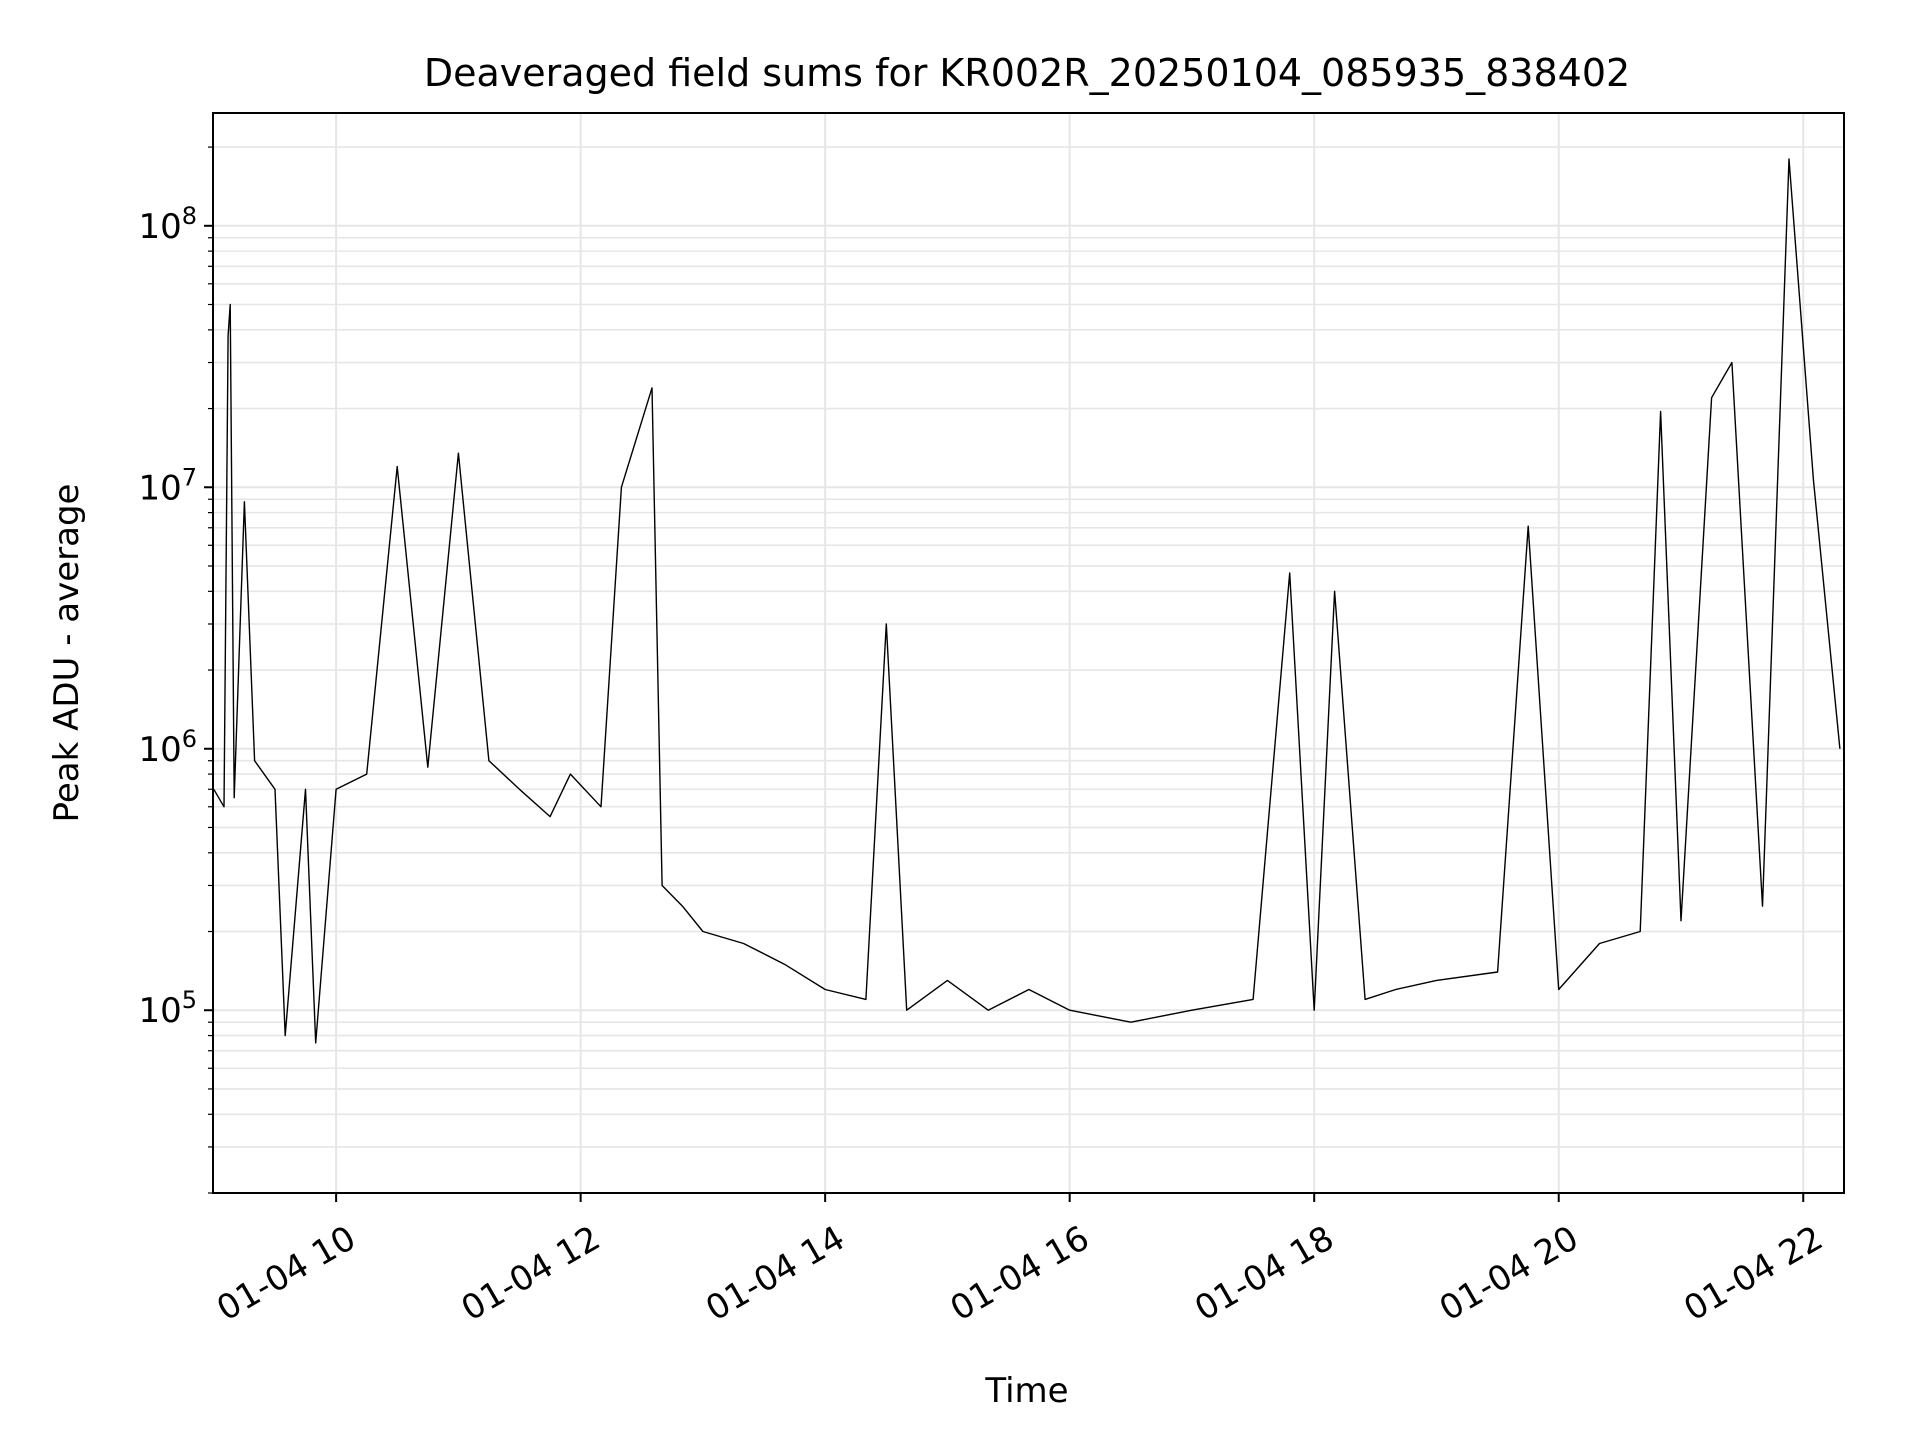  What do you see at coordinates (189, 1000) in the screenshot?
I see `y-tick-label-exponent: 5` at bounding box center [189, 1000].